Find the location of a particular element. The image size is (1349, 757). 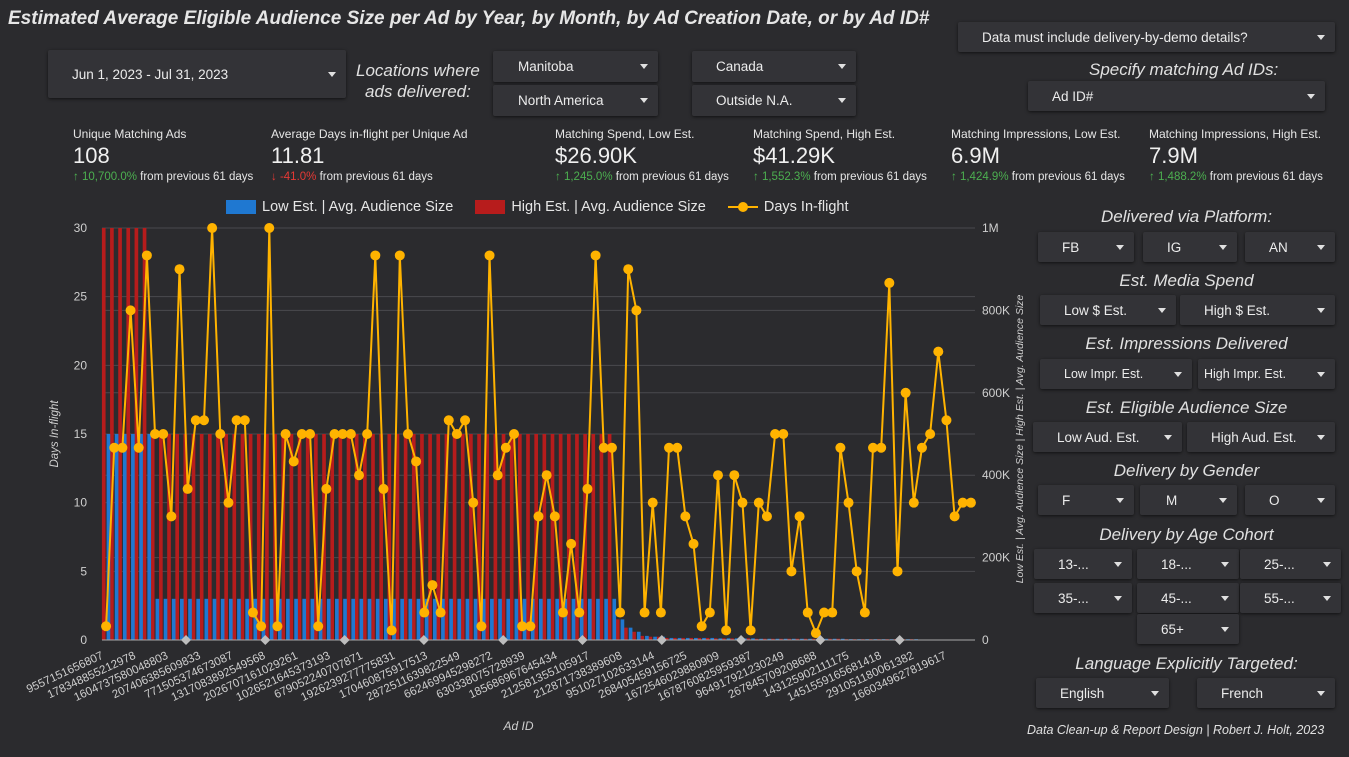

age-65: 65+ is located at coordinates (1188, 629).